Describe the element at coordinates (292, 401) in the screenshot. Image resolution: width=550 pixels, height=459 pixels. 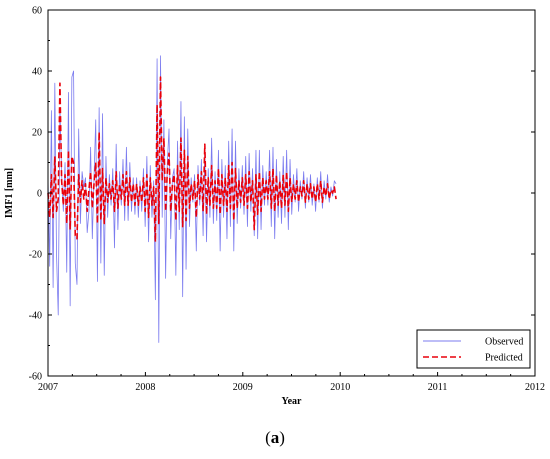
I see `x-axis-title: Year` at that location.